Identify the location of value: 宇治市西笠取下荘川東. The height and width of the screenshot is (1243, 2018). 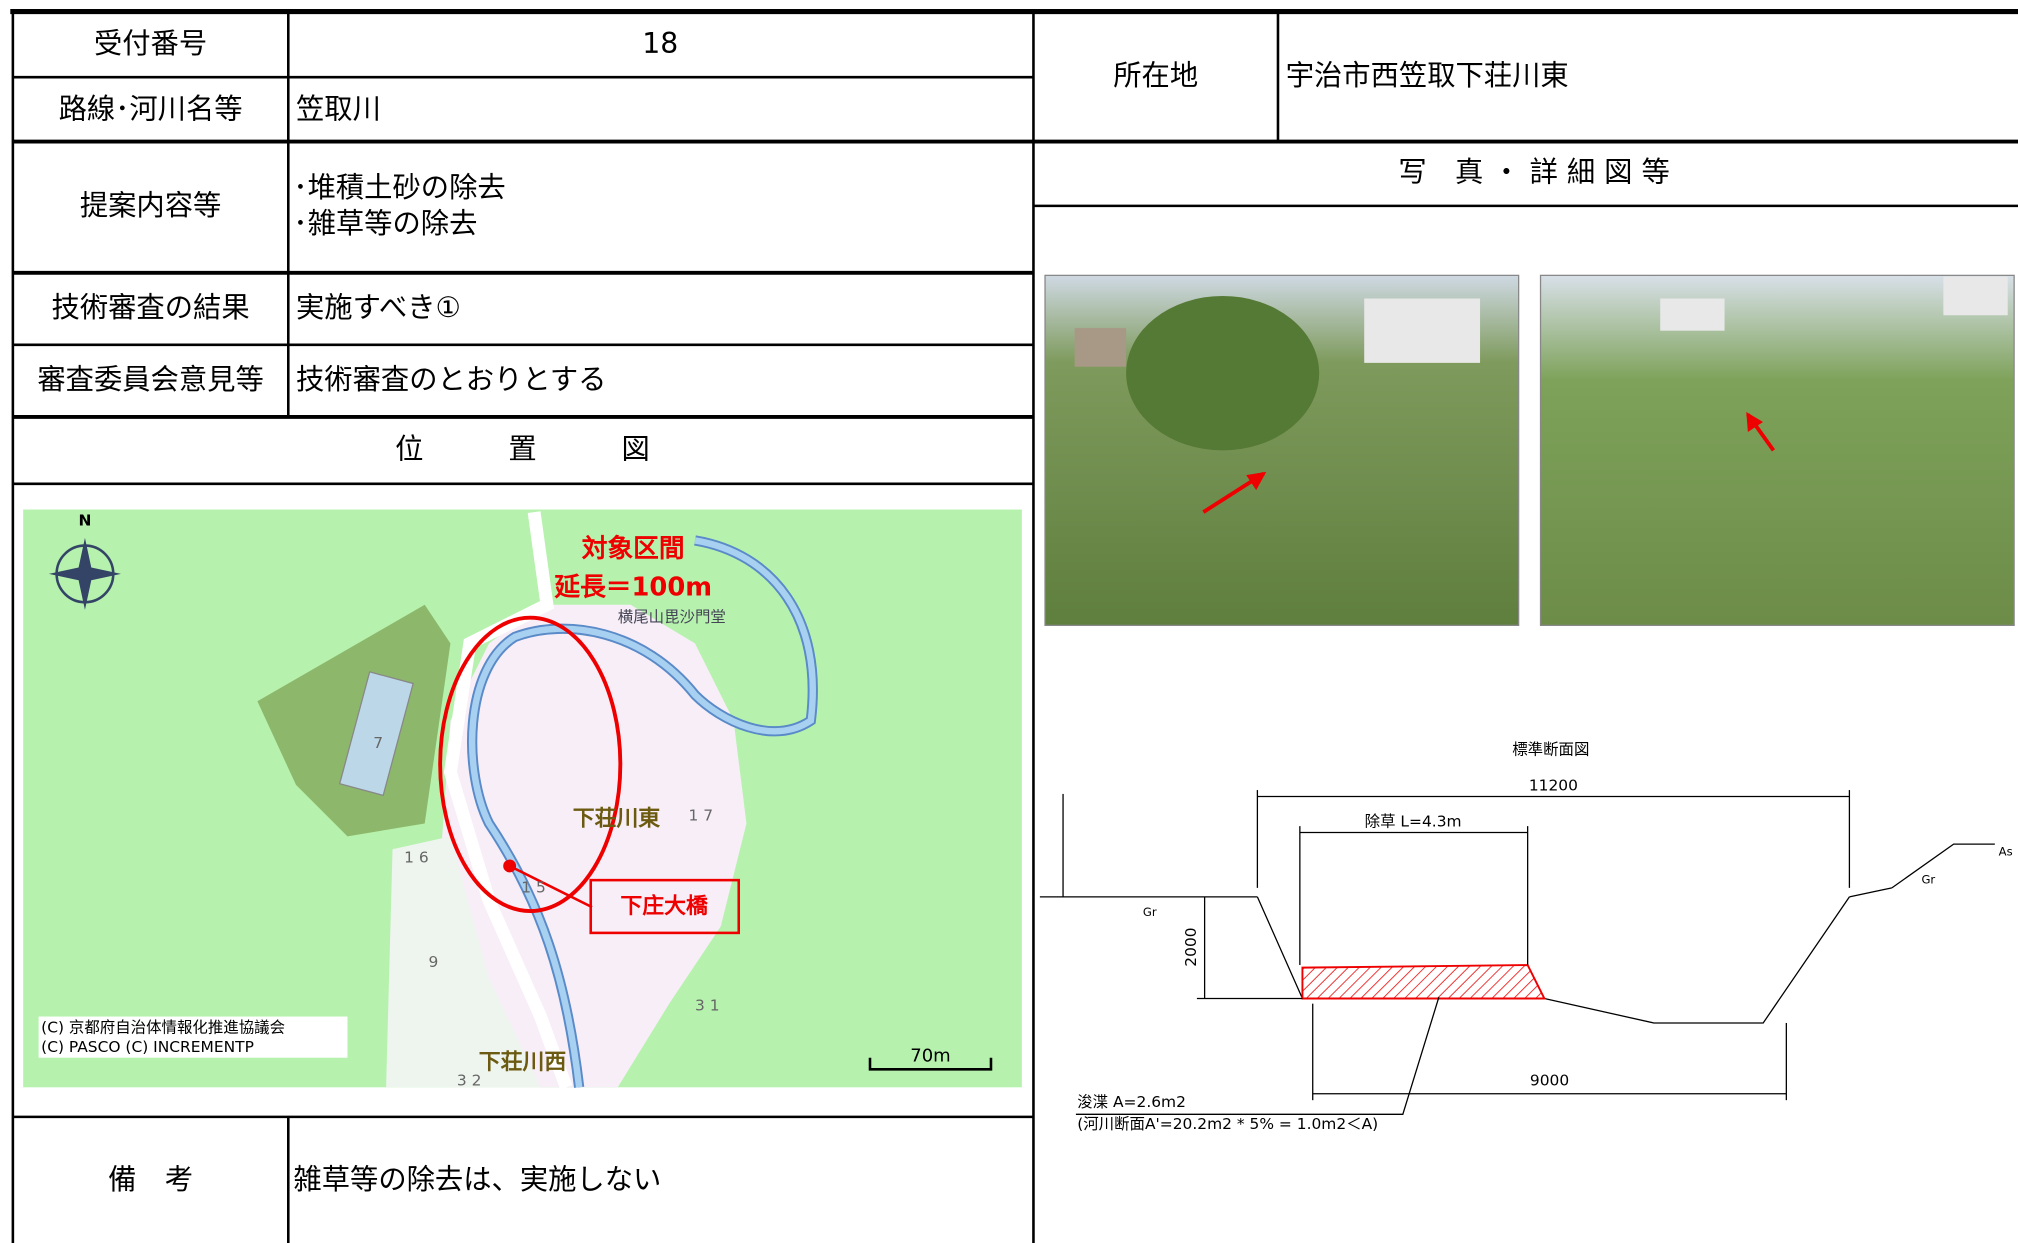
(1427, 75).